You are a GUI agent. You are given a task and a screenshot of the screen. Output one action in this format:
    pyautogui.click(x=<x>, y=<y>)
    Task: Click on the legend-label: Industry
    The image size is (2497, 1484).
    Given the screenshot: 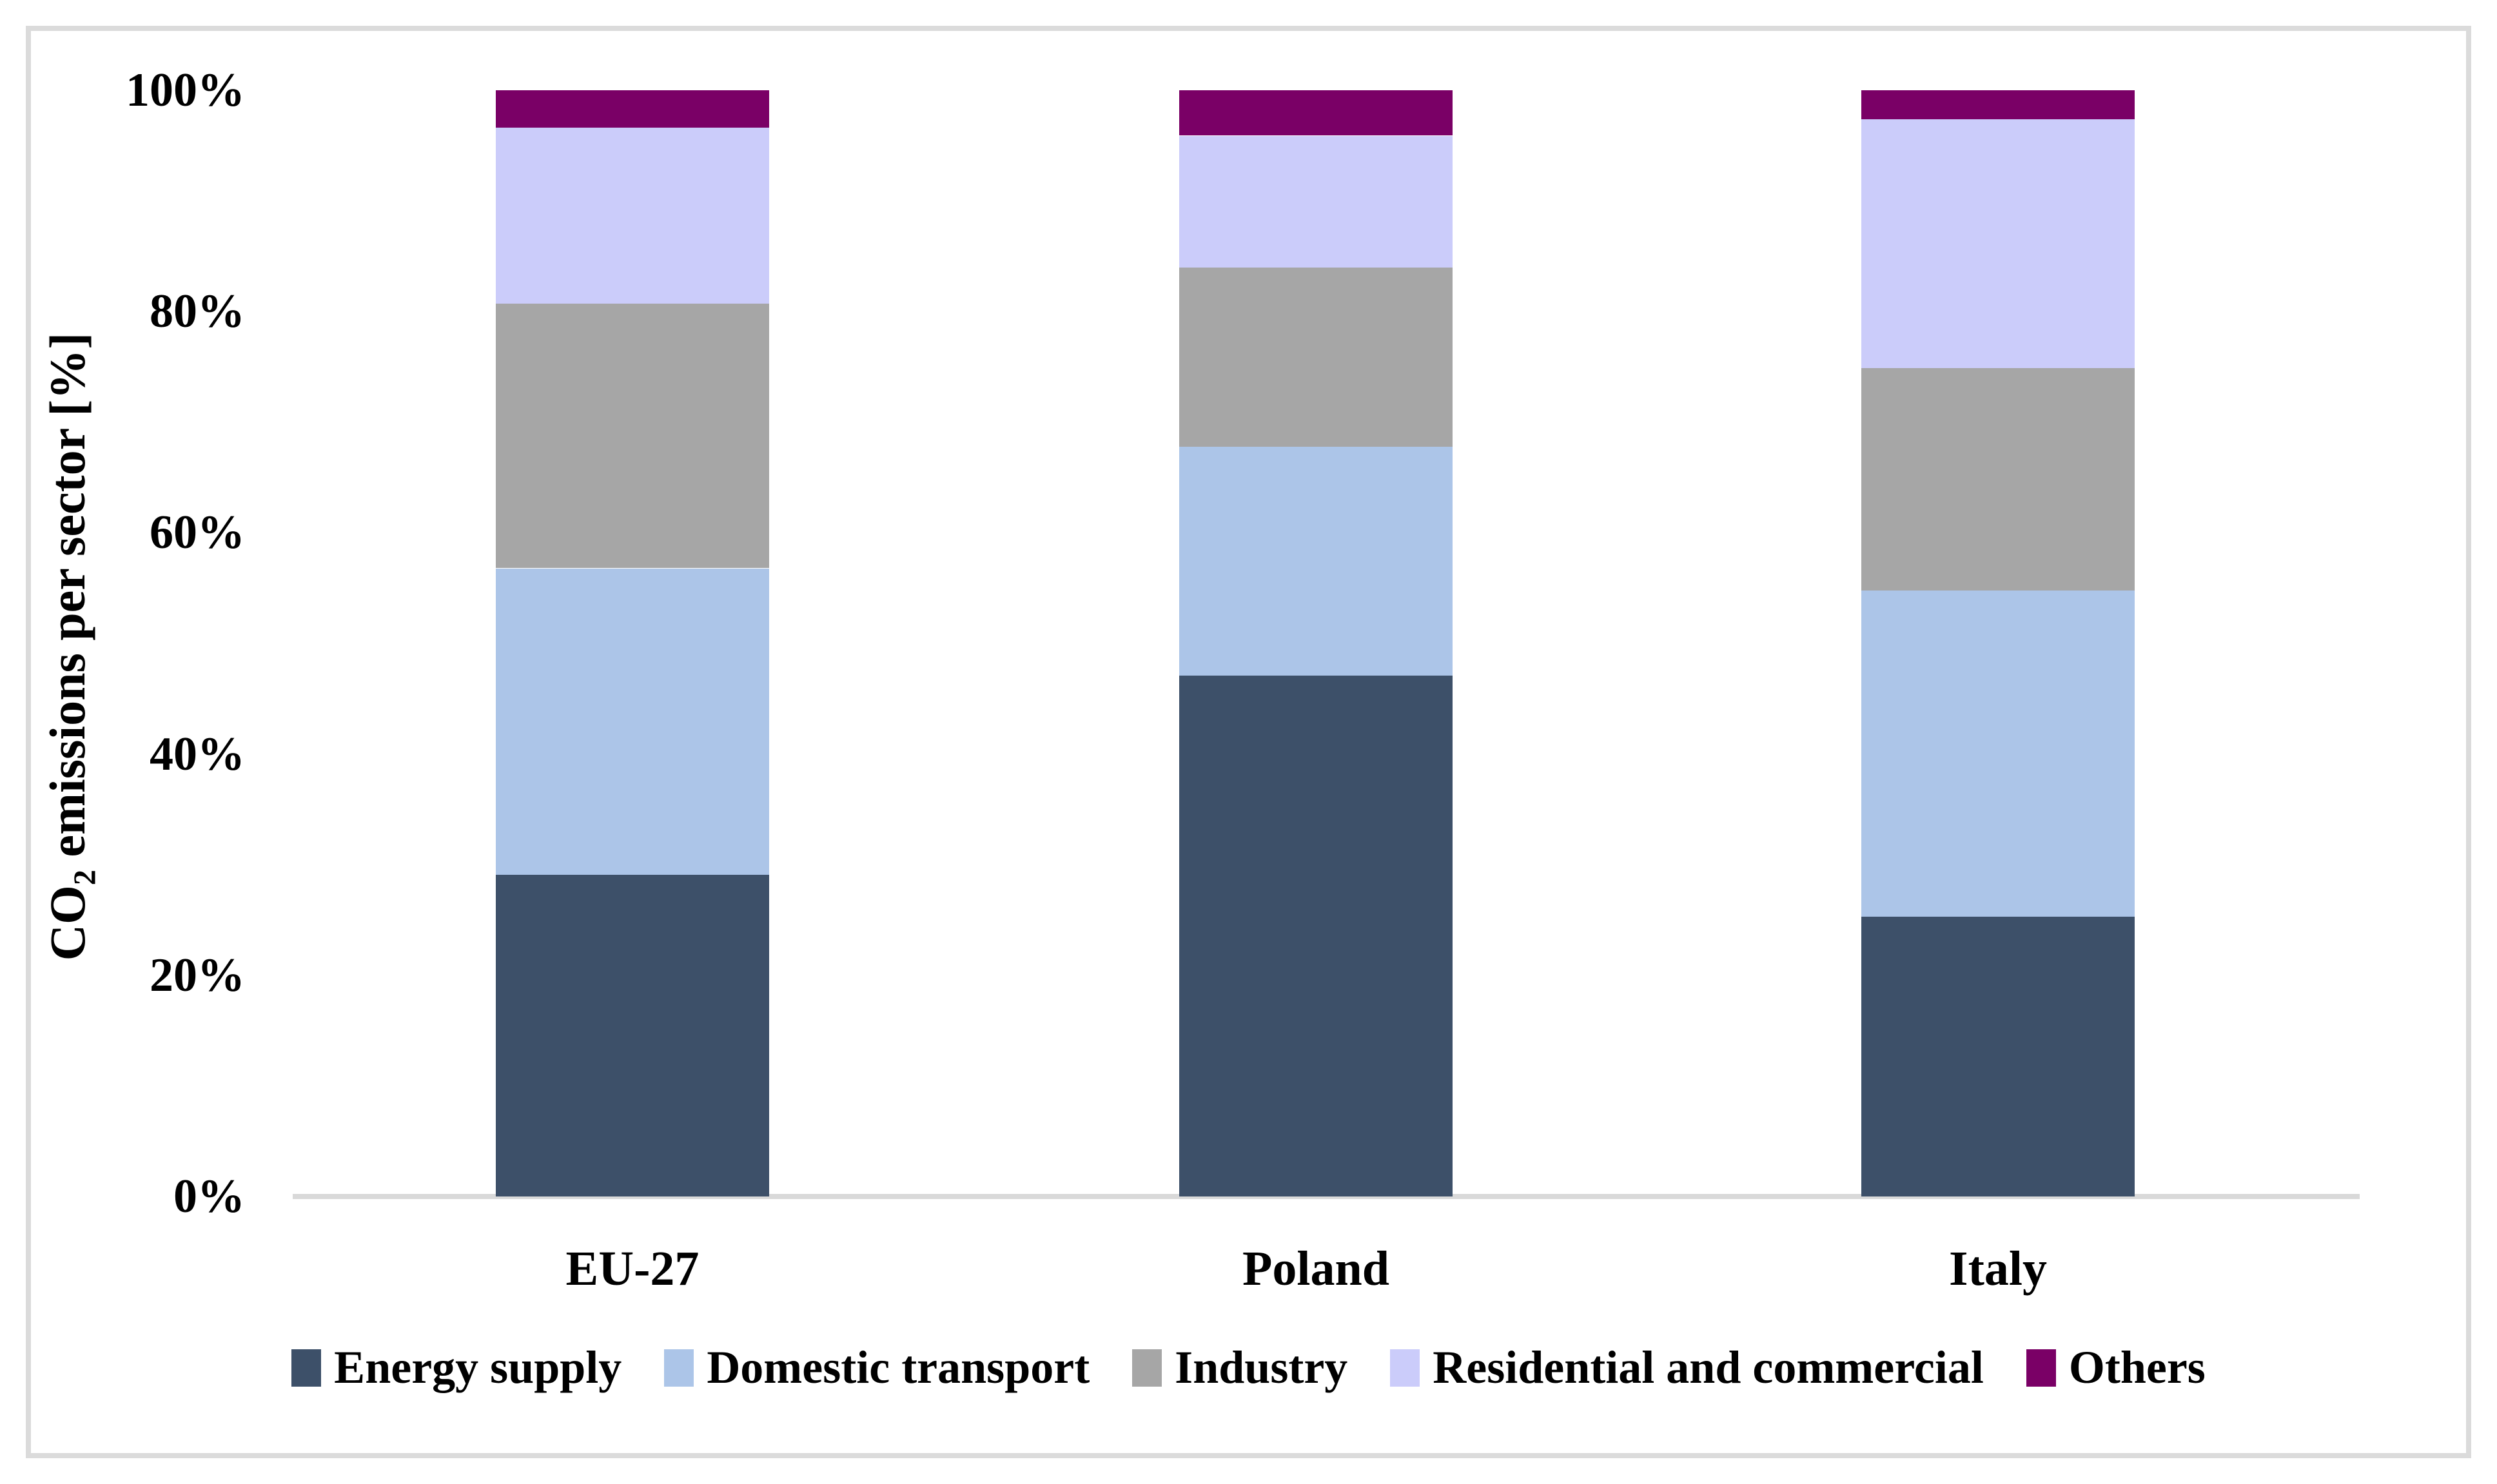 What is the action you would take?
    pyautogui.click(x=1261, y=1367)
    